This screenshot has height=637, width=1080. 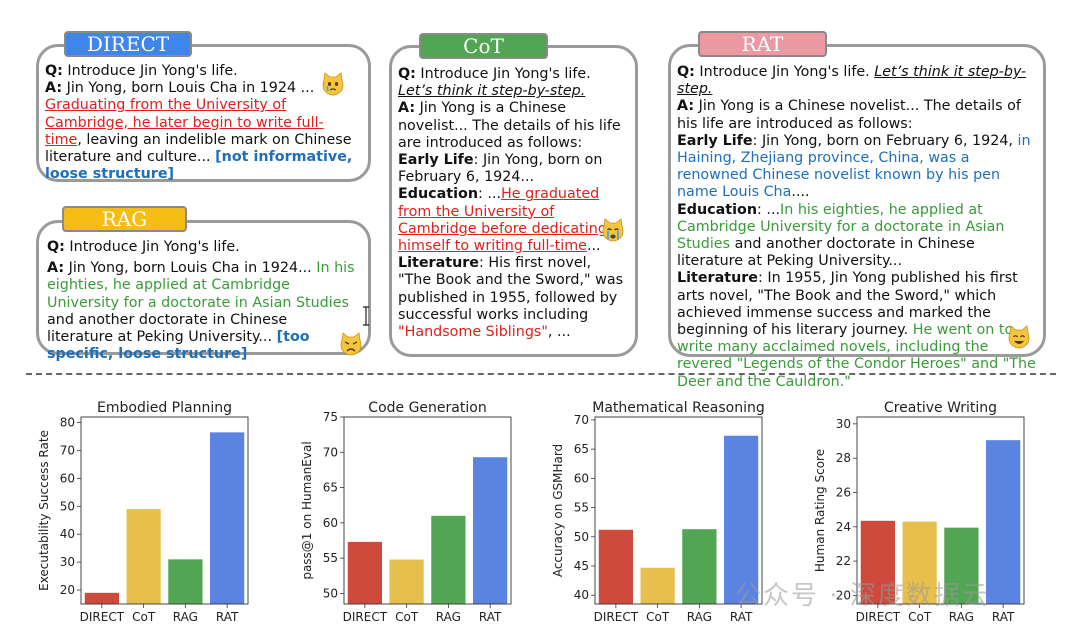 What do you see at coordinates (351, 344) in the screenshot?
I see `cat-pouting-icon` at bounding box center [351, 344].